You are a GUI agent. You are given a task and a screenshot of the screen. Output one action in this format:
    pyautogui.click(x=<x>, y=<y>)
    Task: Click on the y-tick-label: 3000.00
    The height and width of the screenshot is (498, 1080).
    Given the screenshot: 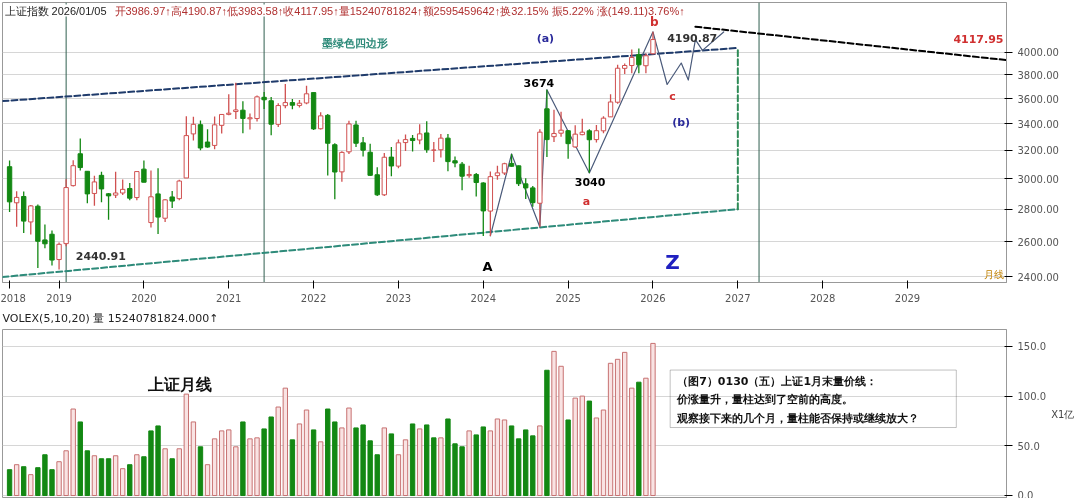 What is the action you would take?
    pyautogui.click(x=1038, y=179)
    